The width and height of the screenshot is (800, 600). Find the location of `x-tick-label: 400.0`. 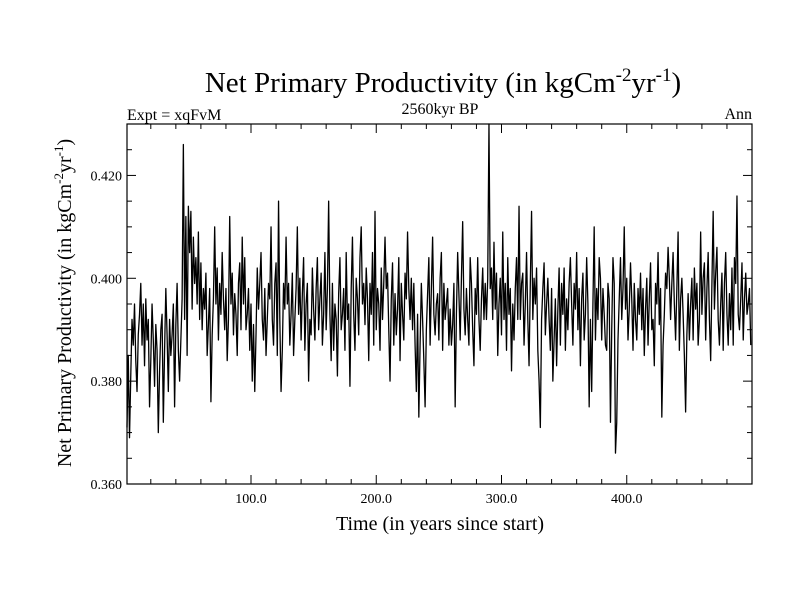

x-tick-label: 400.0 is located at coordinates (627, 499).